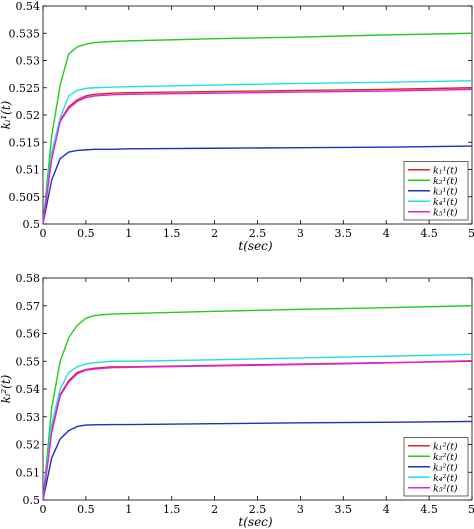 This screenshot has width=474, height=529. I want to click on legend-label: k₁²(t), so click(445, 446).